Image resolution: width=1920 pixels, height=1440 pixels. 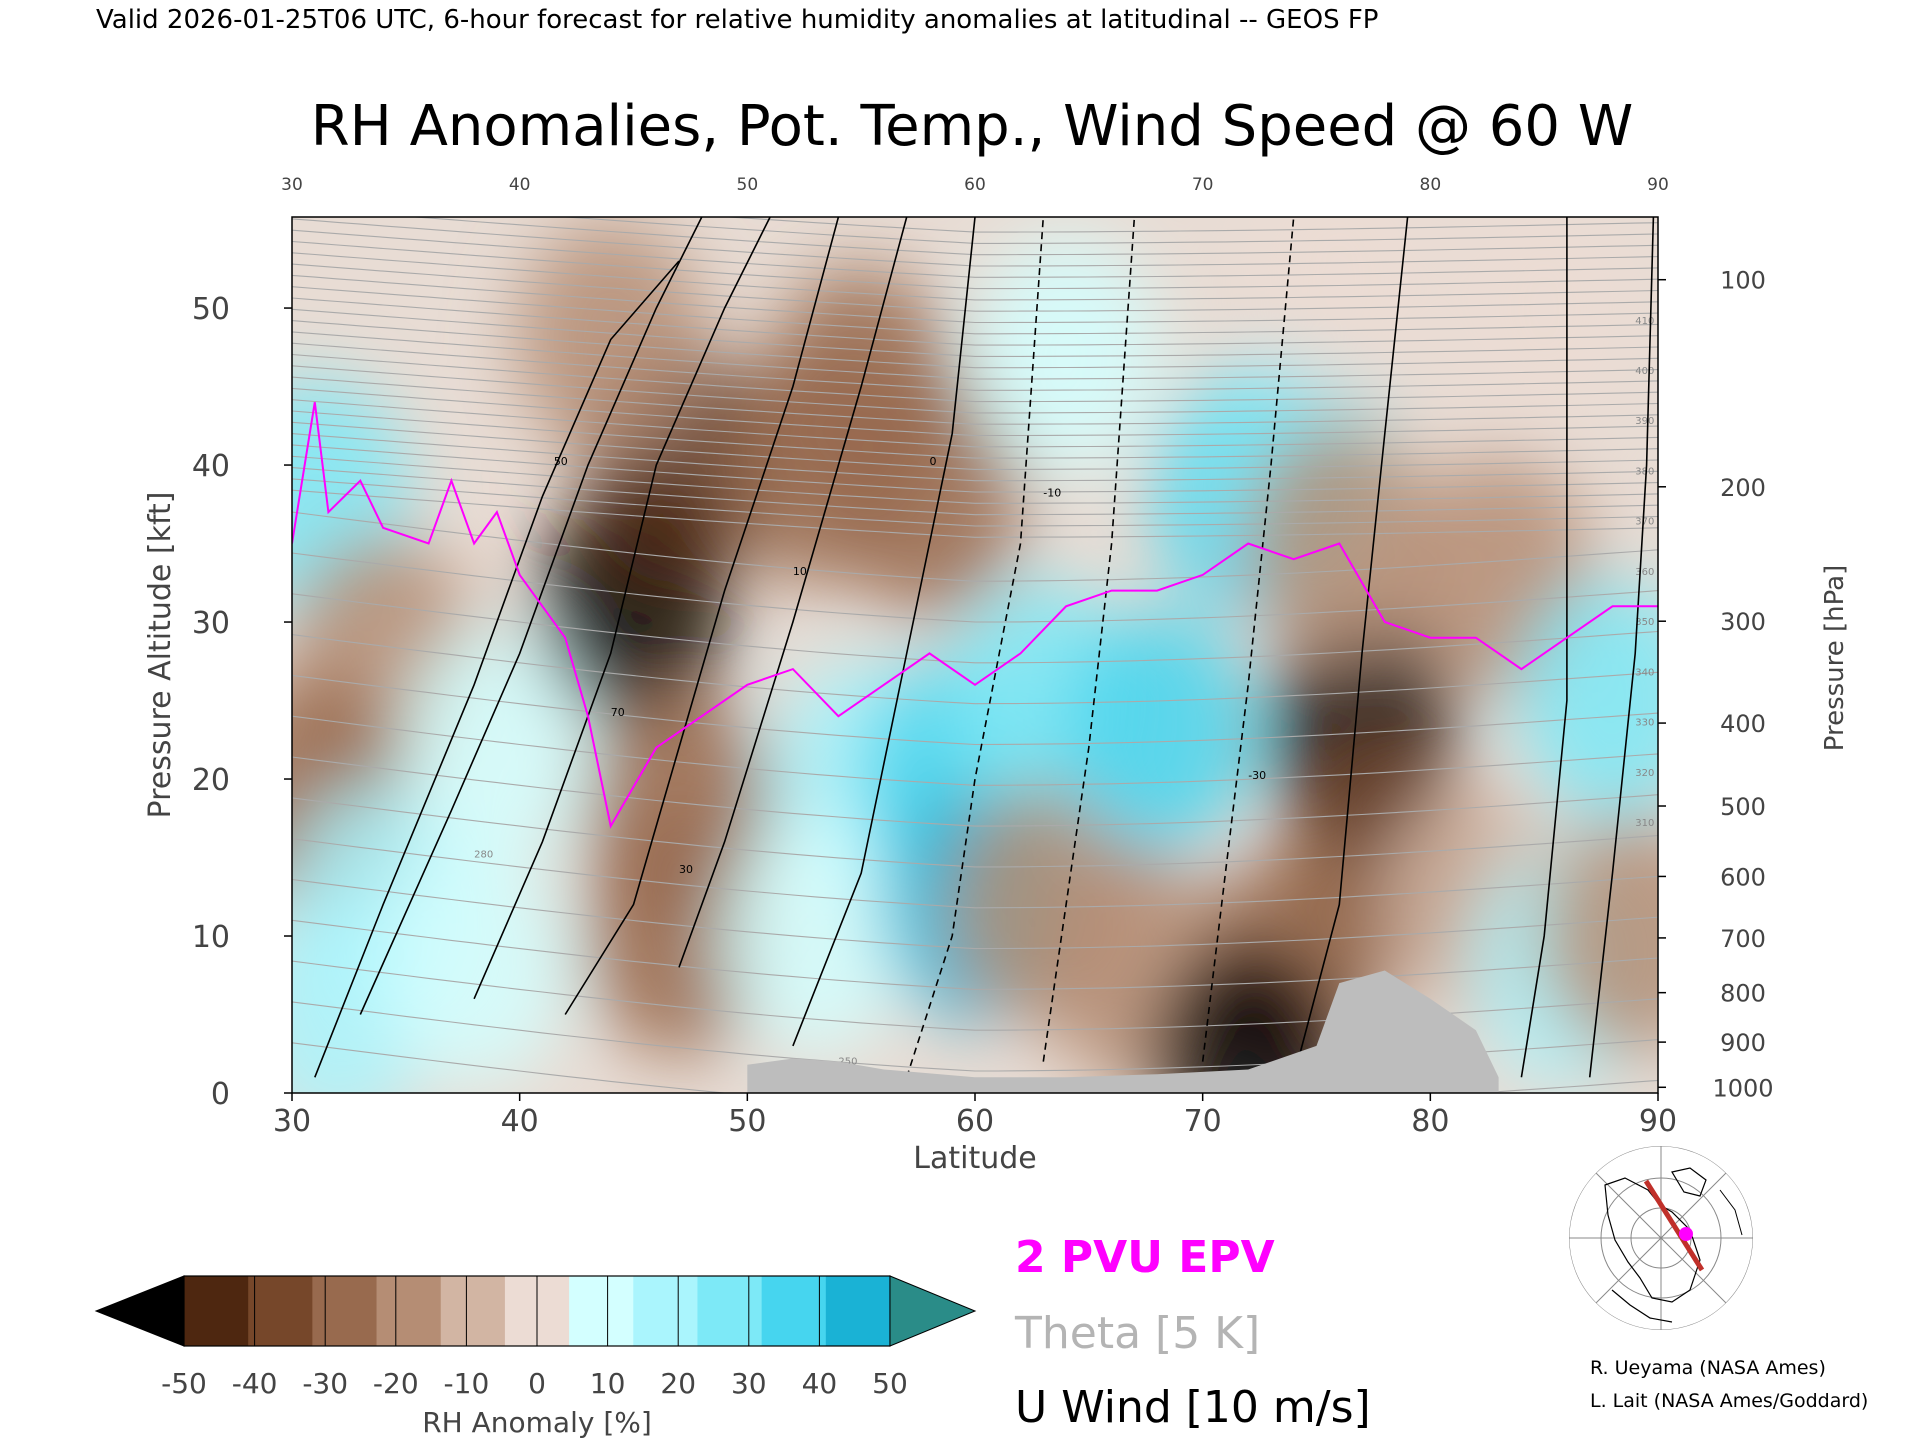 What do you see at coordinates (748, 185) in the screenshot?
I see `x-tick-top-label: 50` at bounding box center [748, 185].